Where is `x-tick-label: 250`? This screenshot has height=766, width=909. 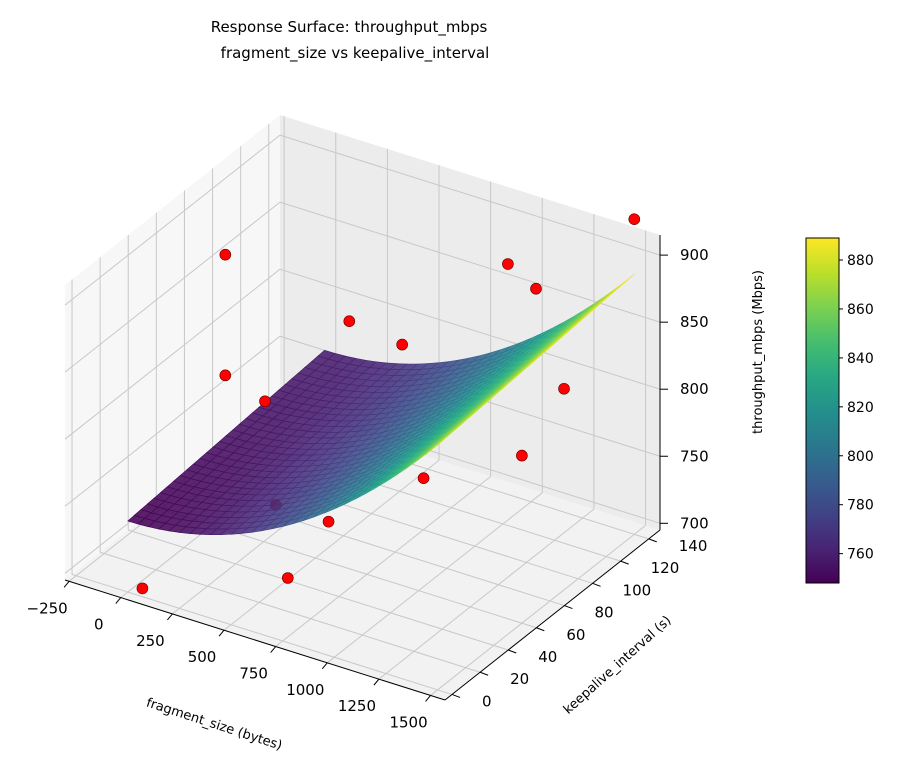 x-tick-label: 250 is located at coordinates (150, 641).